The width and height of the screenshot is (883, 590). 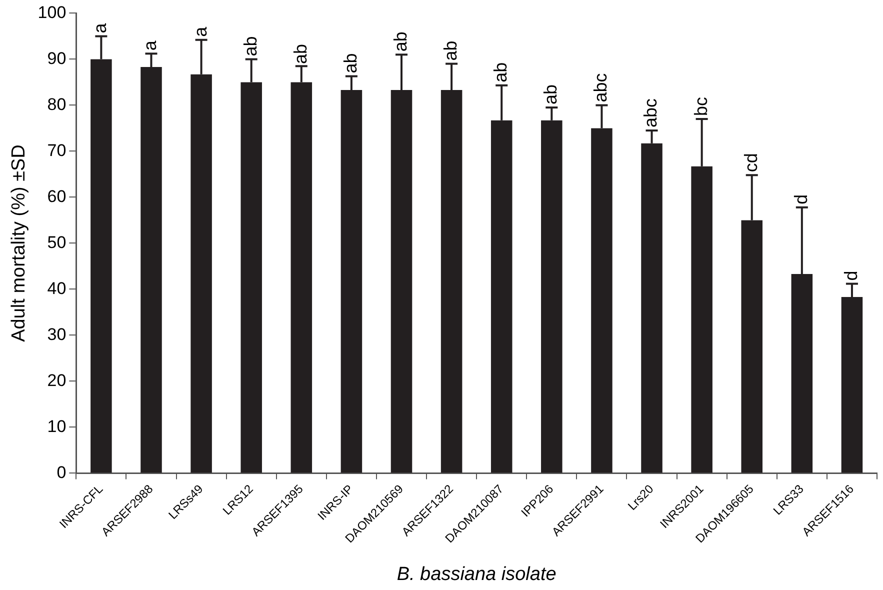 What do you see at coordinates (19, 243) in the screenshot?
I see `y-axis-title: Adult mortality (%) ±SD` at bounding box center [19, 243].